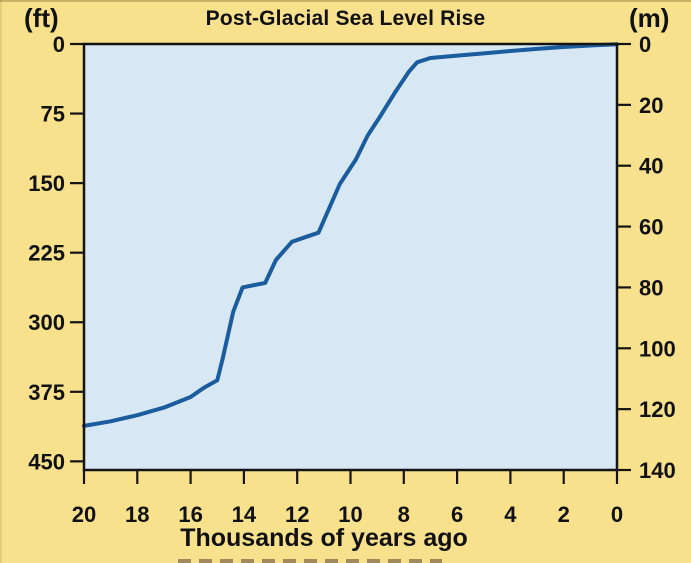  Describe the element at coordinates (190, 514) in the screenshot. I see `x-axis-tick-label: 16` at that location.